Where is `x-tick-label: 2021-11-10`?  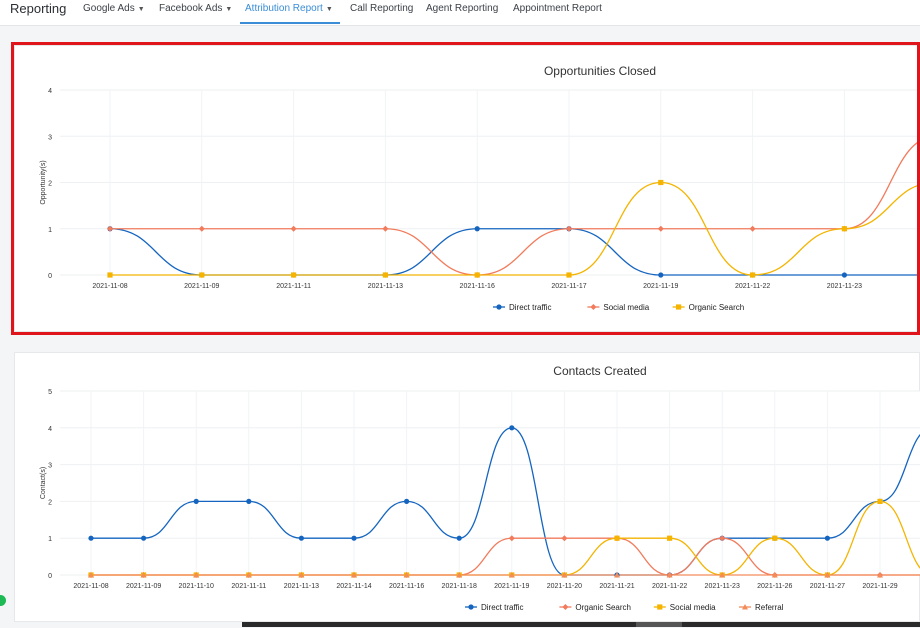 x-tick-label: 2021-11-10 is located at coordinates (196, 586).